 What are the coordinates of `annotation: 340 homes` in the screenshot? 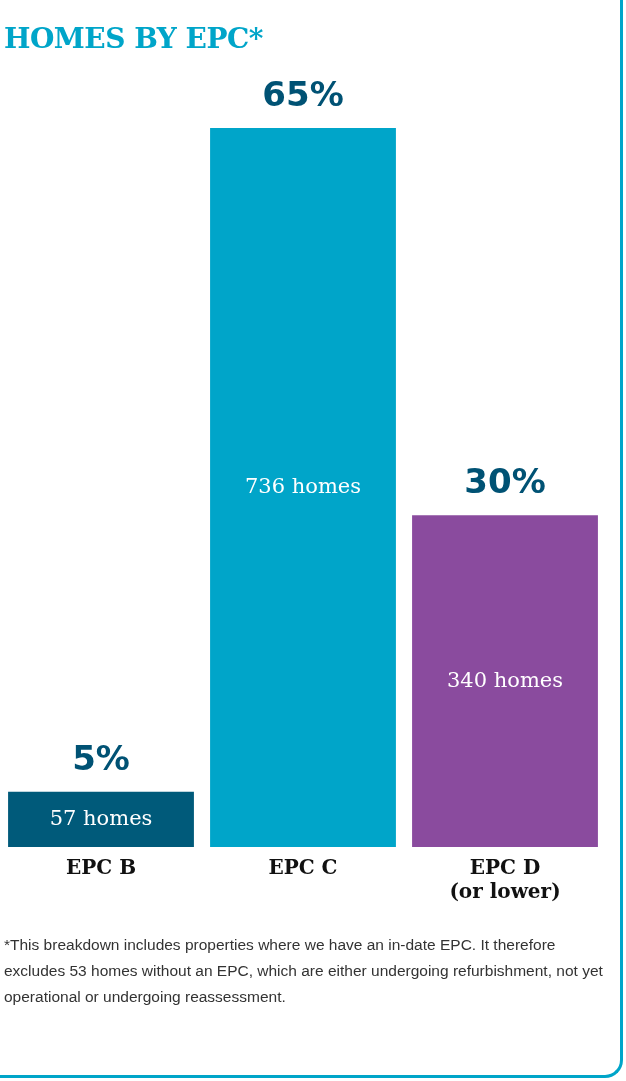 It's located at (505, 679).